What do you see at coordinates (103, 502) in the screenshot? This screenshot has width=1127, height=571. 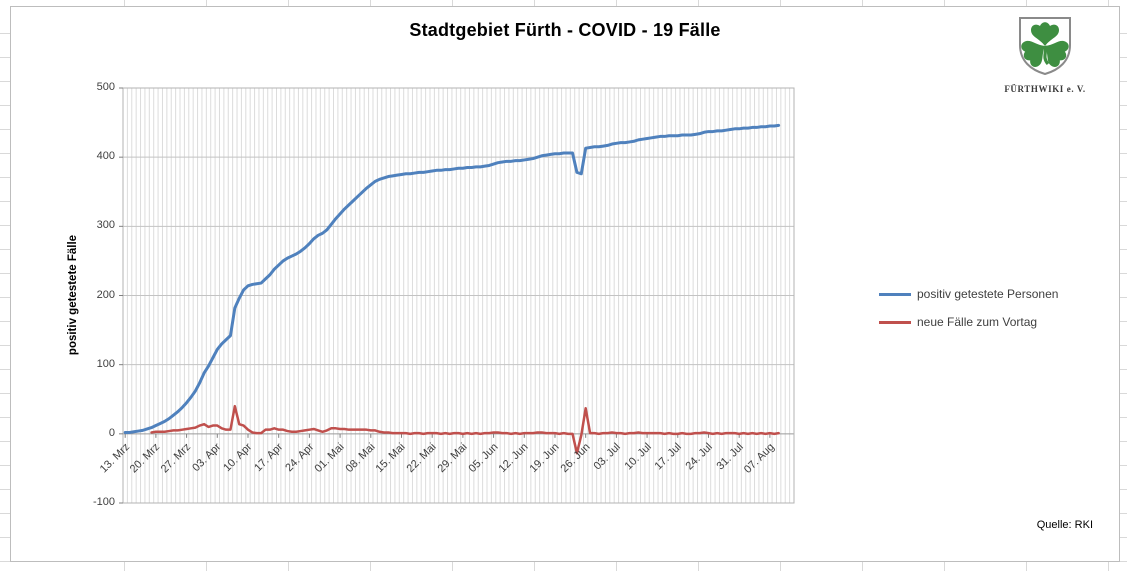 I see `y-axis-label: -100` at bounding box center [103, 502].